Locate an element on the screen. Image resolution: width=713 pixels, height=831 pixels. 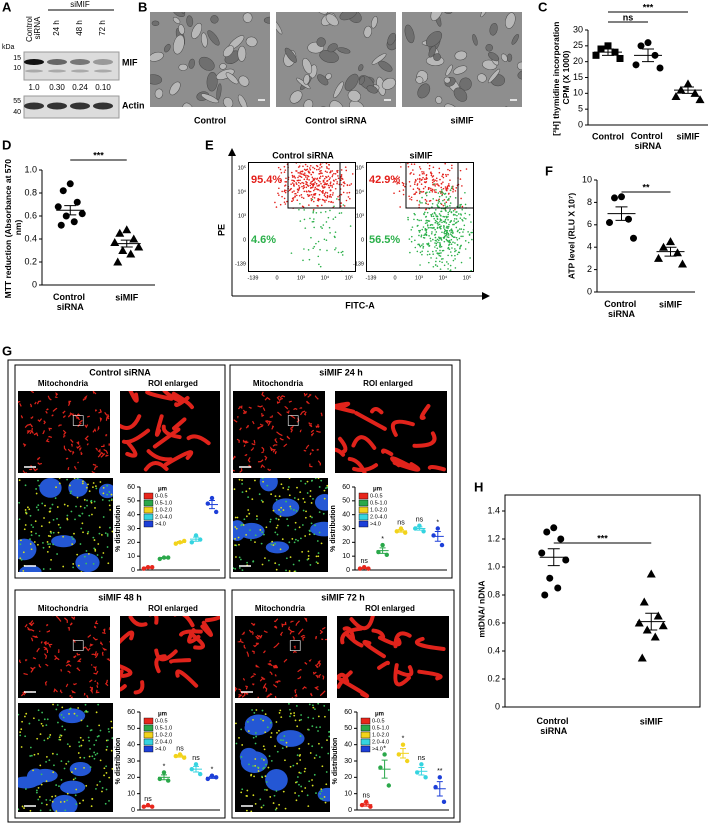
flow-tick: -139 is located at coordinates (252, 278).